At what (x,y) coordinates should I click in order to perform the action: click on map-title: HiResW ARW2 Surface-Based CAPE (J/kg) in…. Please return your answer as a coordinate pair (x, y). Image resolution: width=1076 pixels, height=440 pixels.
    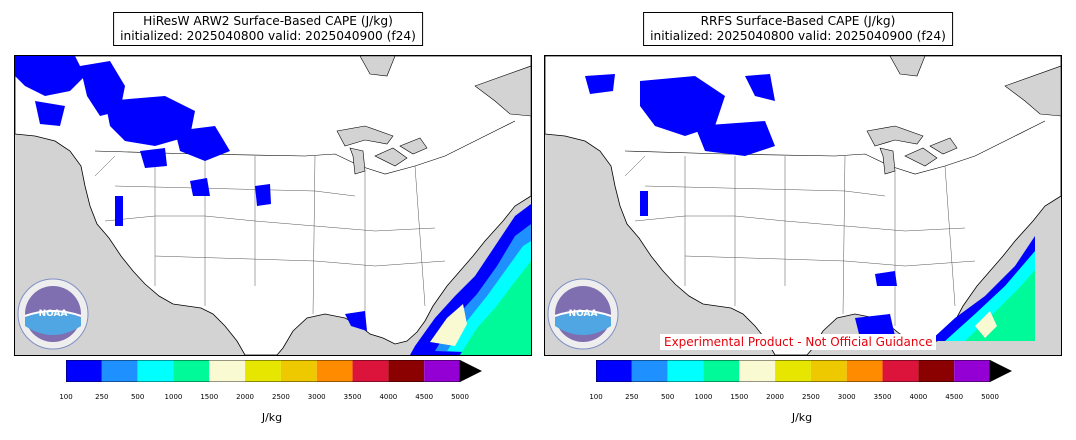
    Looking at the image, I should click on (268, 29).